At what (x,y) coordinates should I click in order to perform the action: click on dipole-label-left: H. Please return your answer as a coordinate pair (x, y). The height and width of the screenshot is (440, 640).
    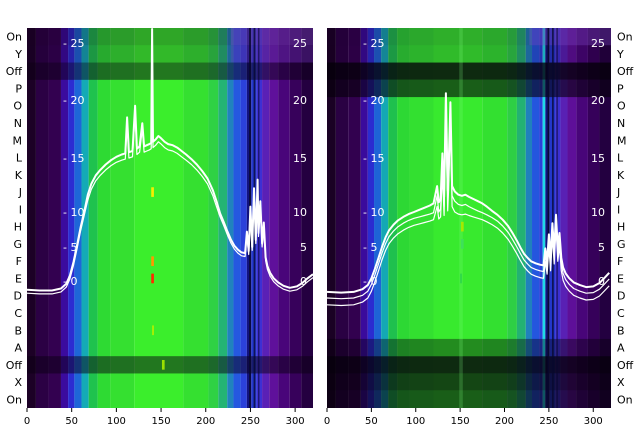
    Looking at the image, I should click on (18, 227).